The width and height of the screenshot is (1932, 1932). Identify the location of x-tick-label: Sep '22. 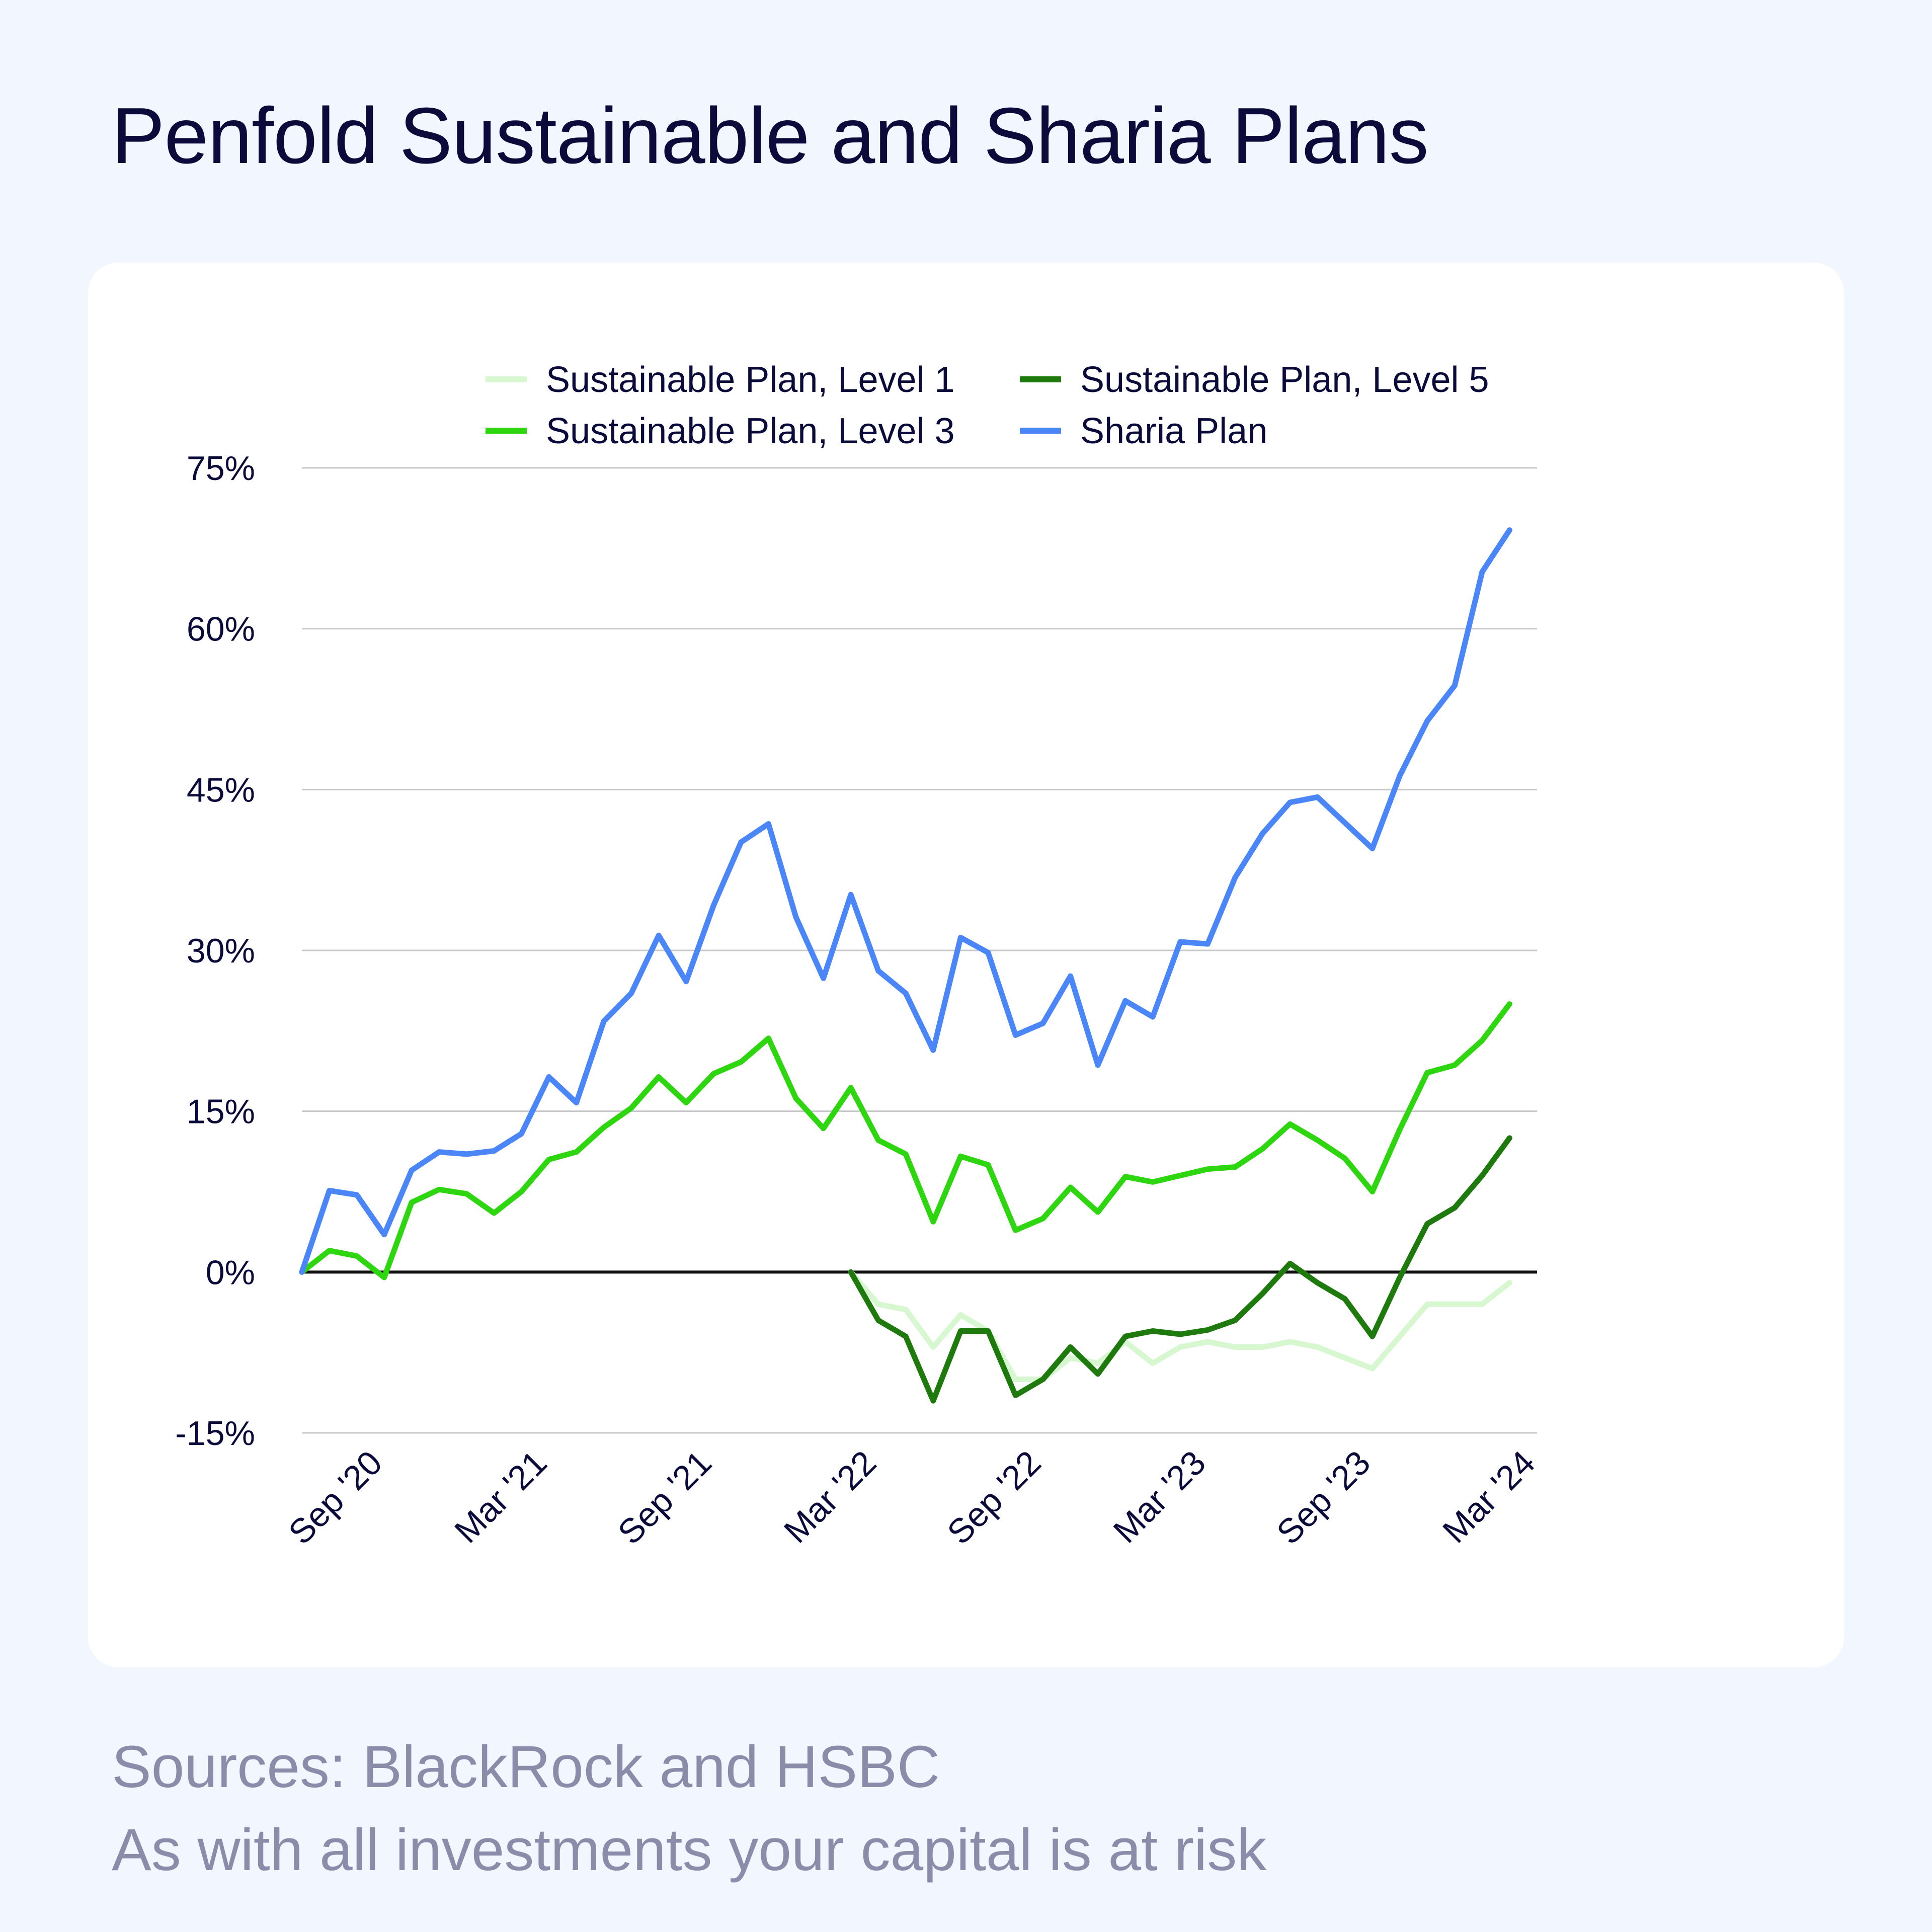
(994, 1498).